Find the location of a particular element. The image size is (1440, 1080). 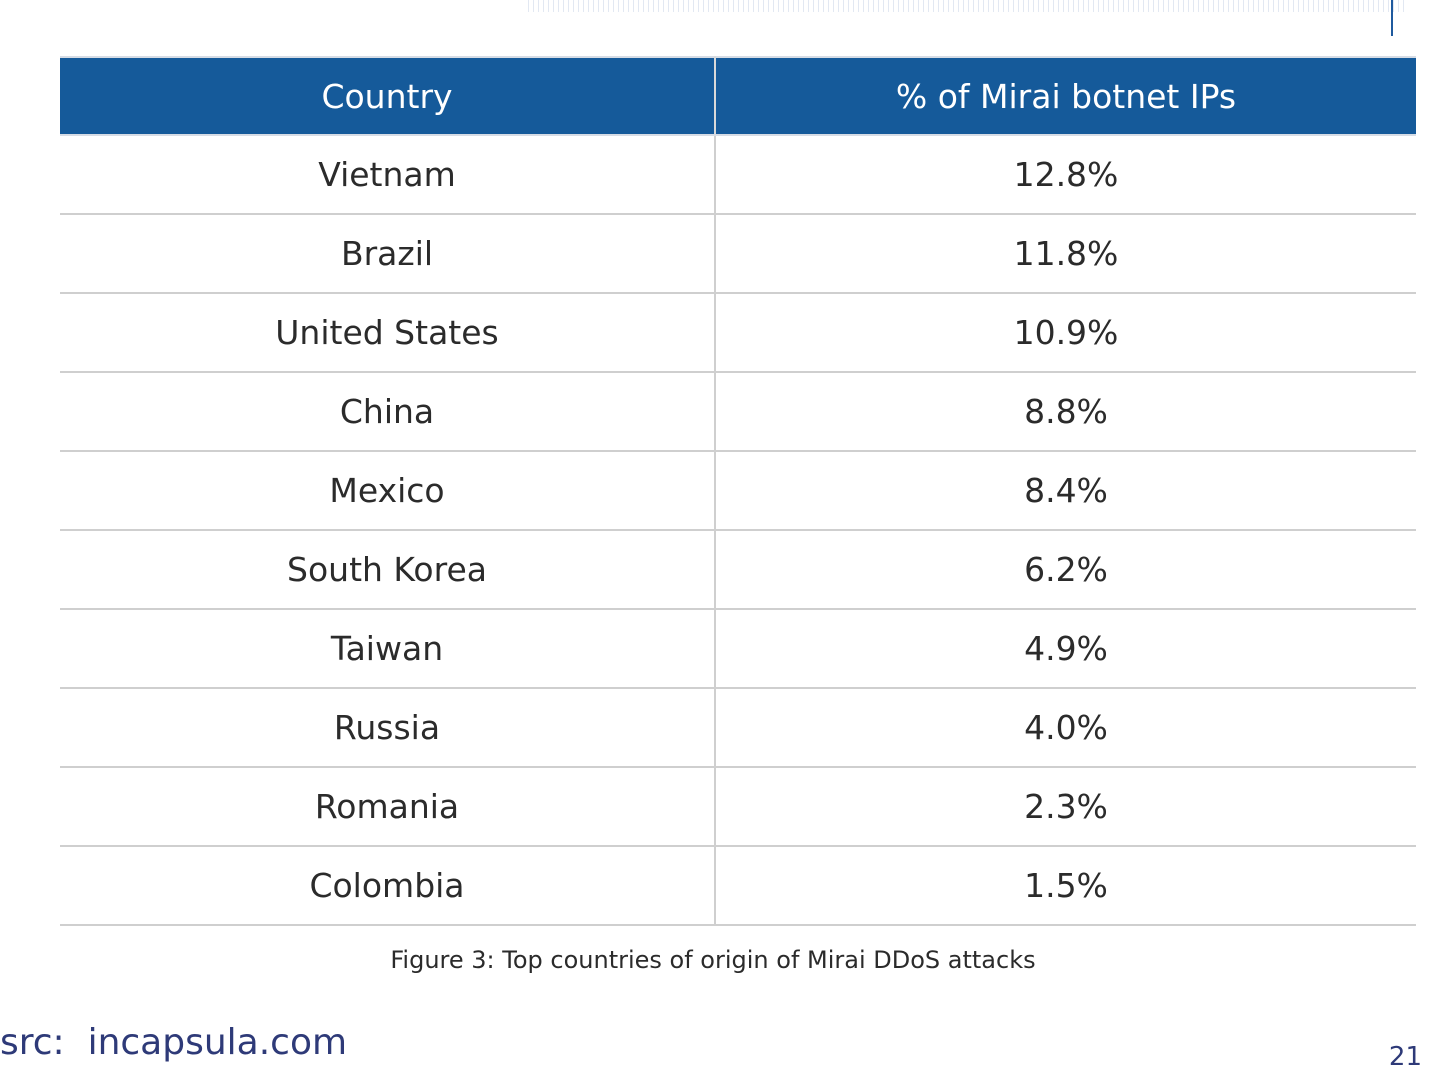

table-row: Russia 4.0% is located at coordinates (738, 728).